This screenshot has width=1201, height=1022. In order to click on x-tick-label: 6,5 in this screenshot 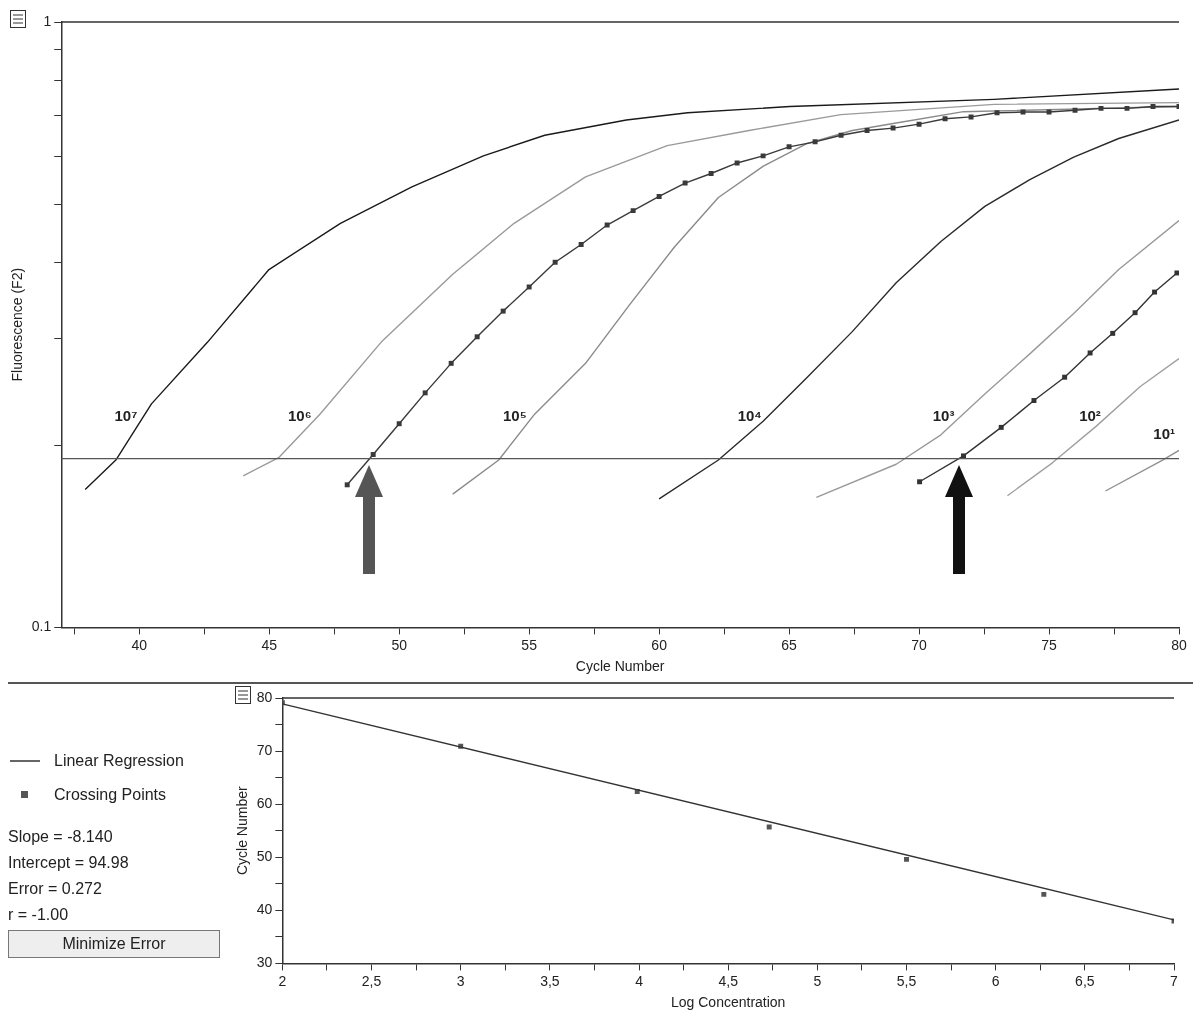, I will do `click(1085, 980)`.